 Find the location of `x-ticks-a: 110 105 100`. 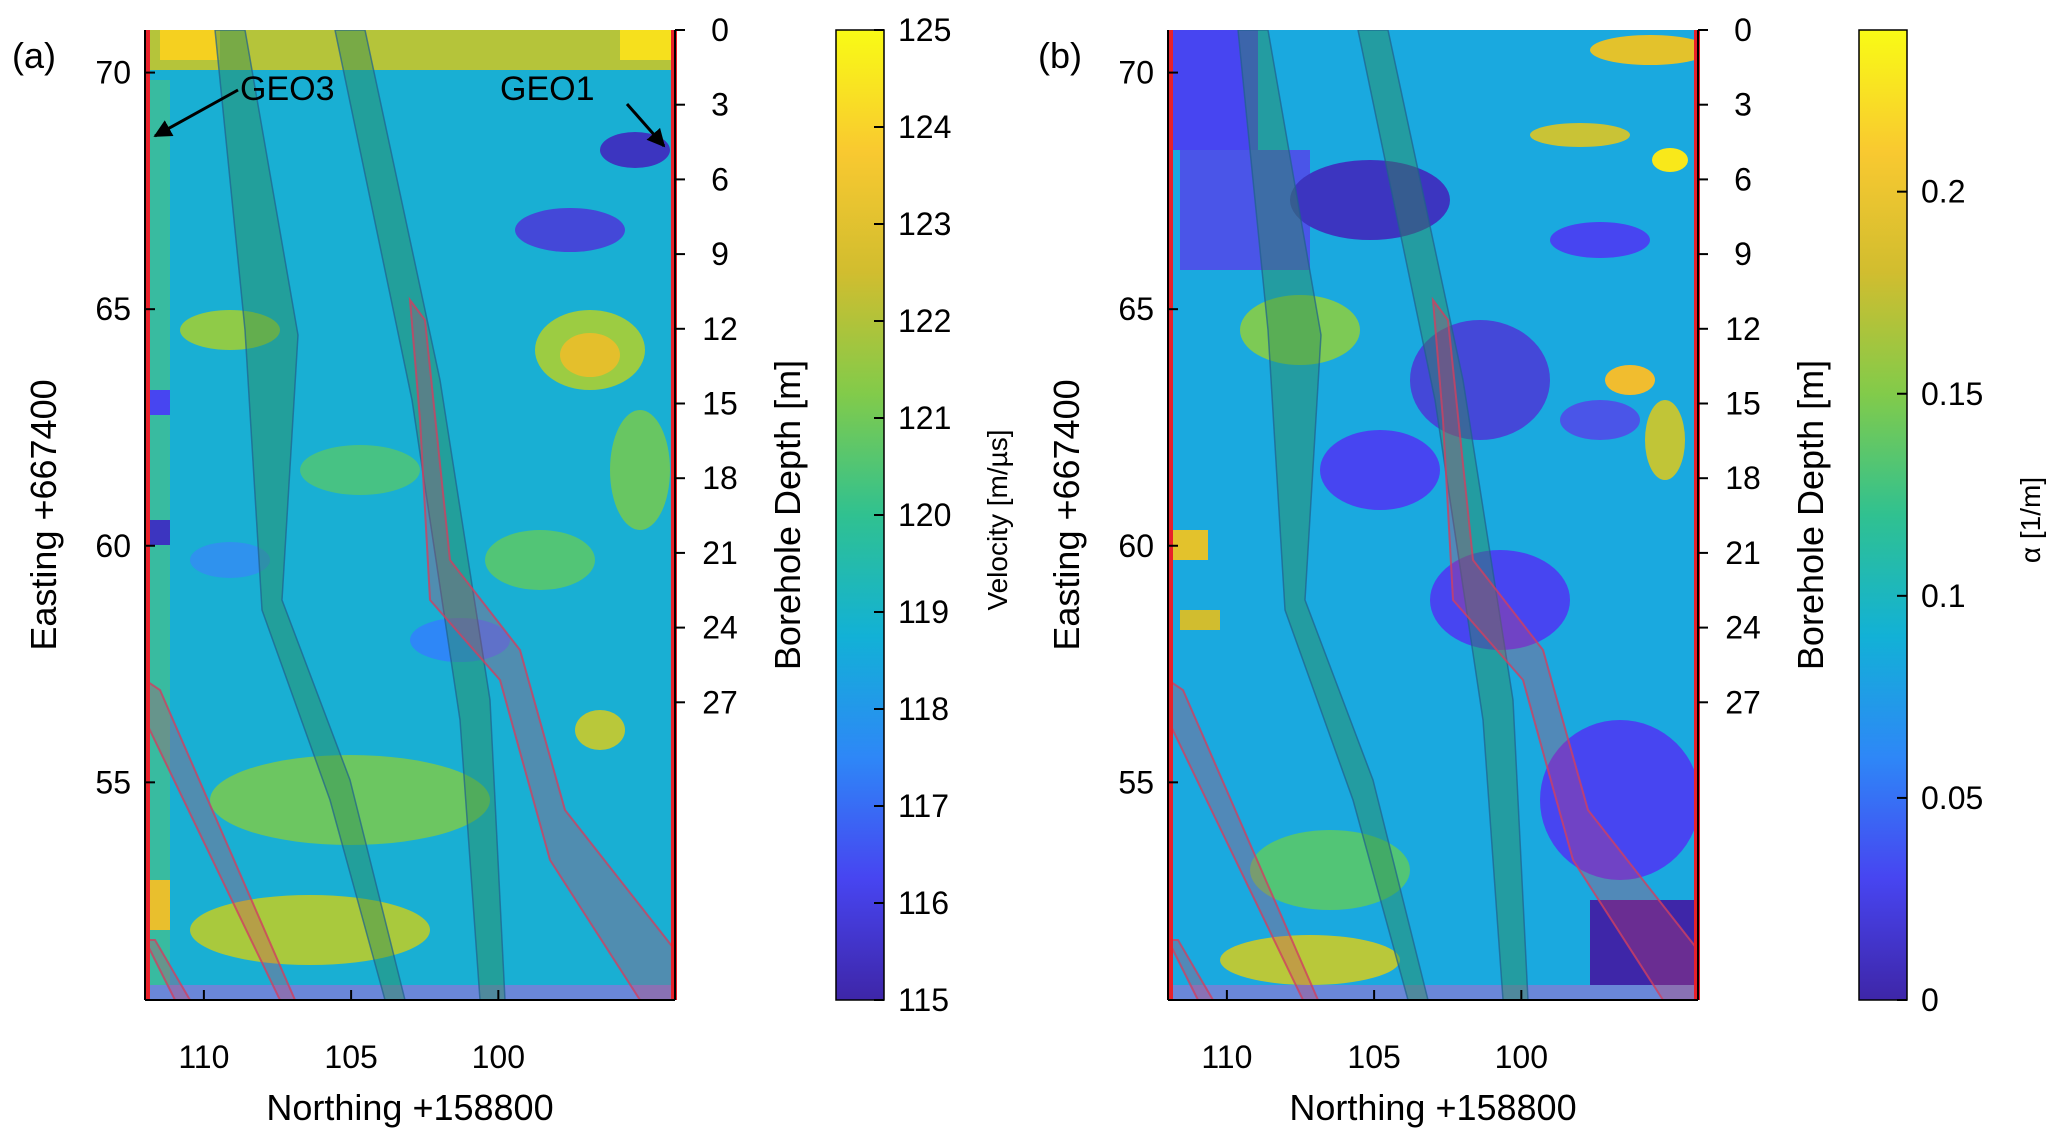

x-ticks-a: 110 105 100 is located at coordinates (351, 1032).